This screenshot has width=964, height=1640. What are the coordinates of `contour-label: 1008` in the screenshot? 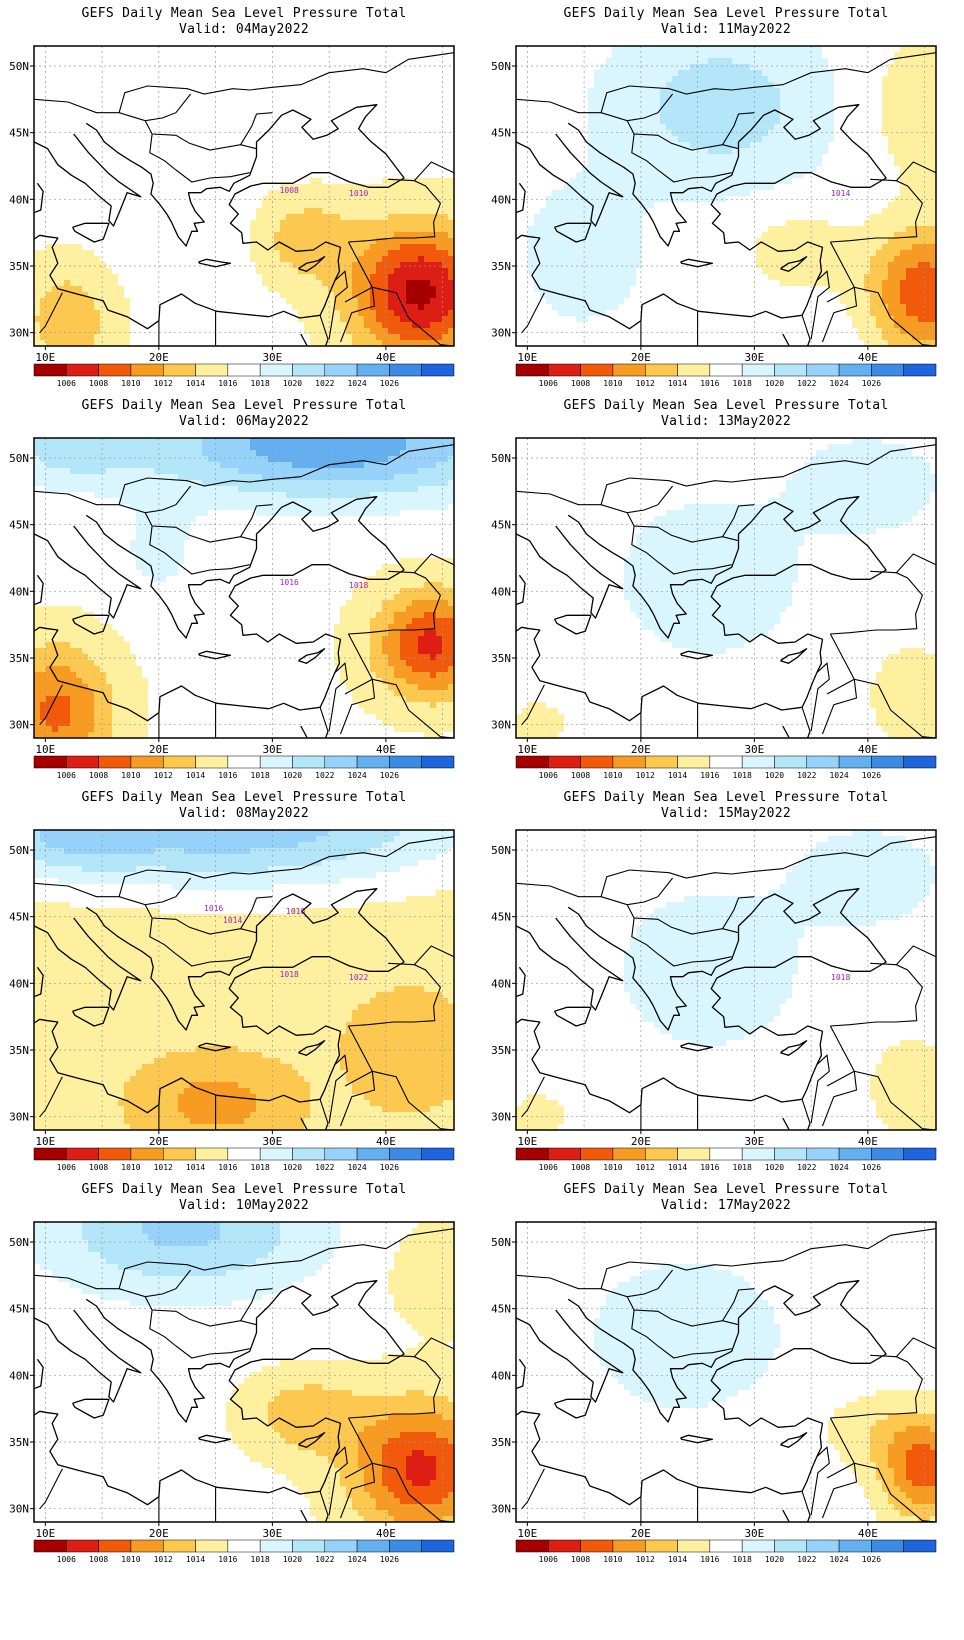 It's located at (289, 190).